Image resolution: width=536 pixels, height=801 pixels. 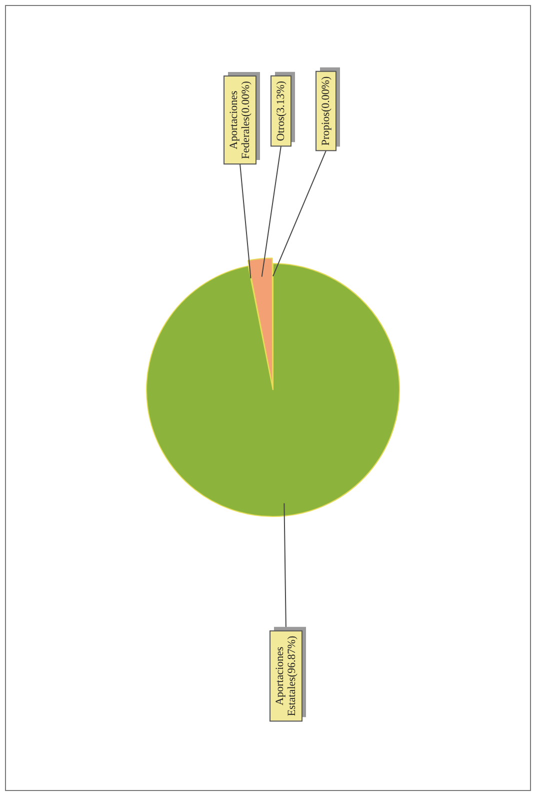 I want to click on category-label: Propios(0.00%), so click(x=326, y=111).